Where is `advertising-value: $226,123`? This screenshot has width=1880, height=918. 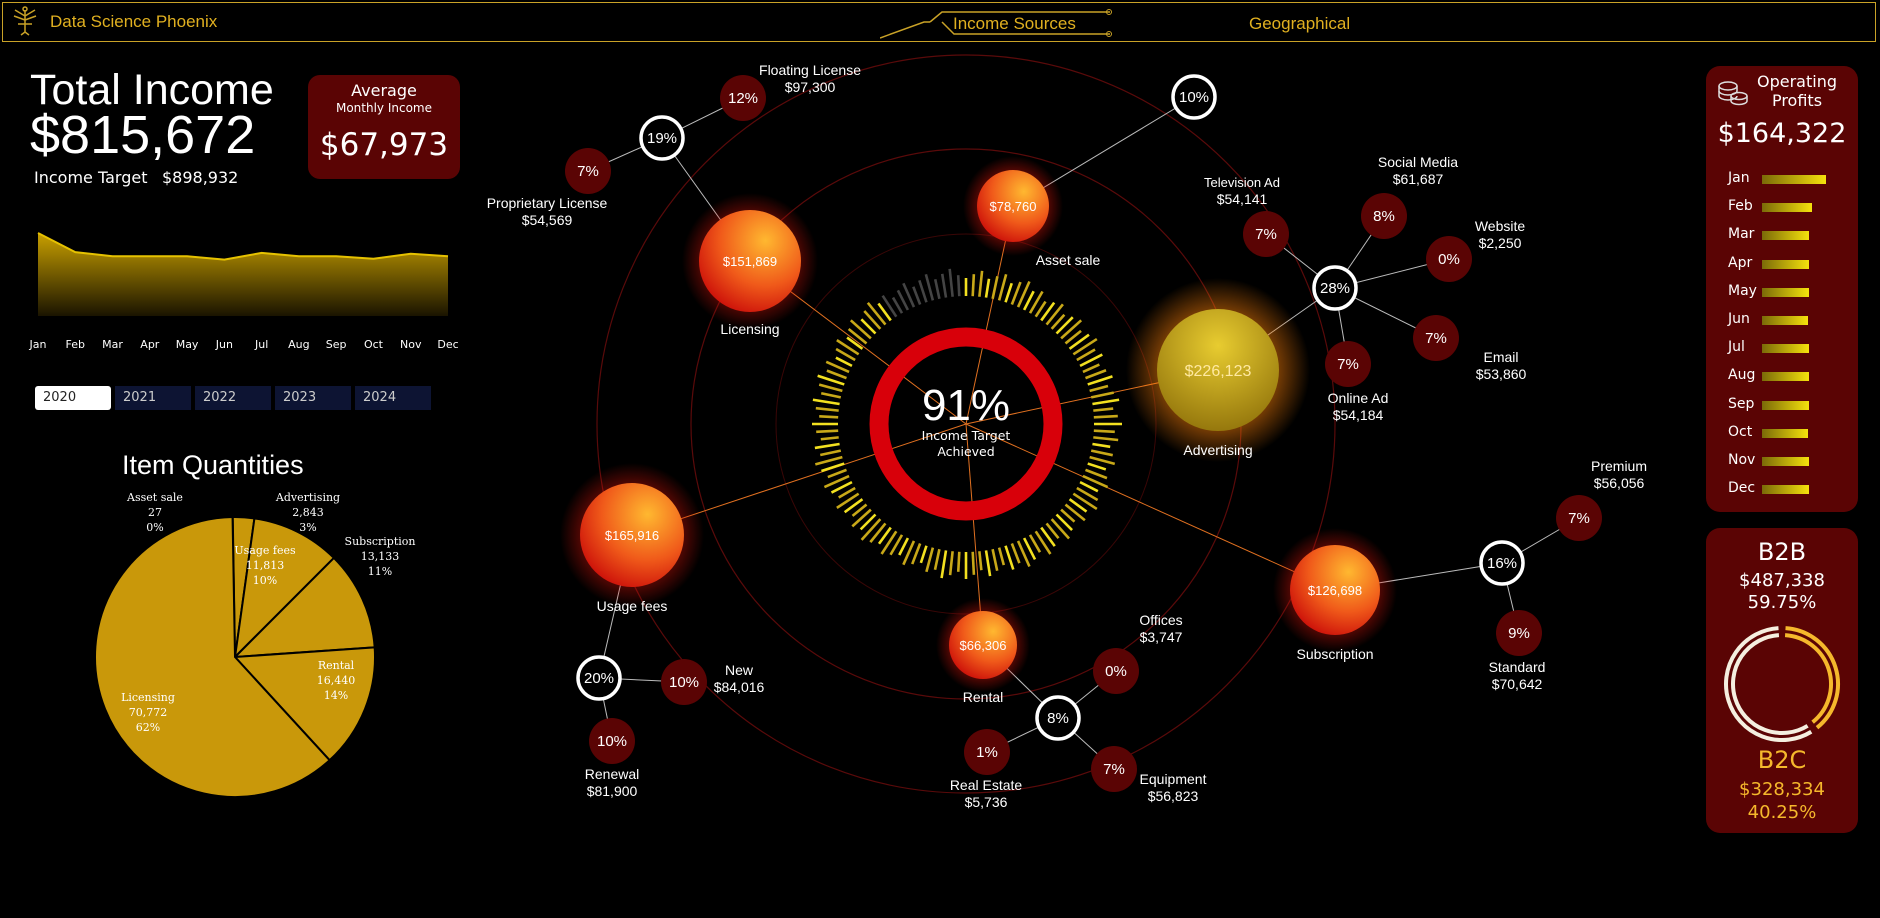 advertising-value: $226,123 is located at coordinates (1218, 371).